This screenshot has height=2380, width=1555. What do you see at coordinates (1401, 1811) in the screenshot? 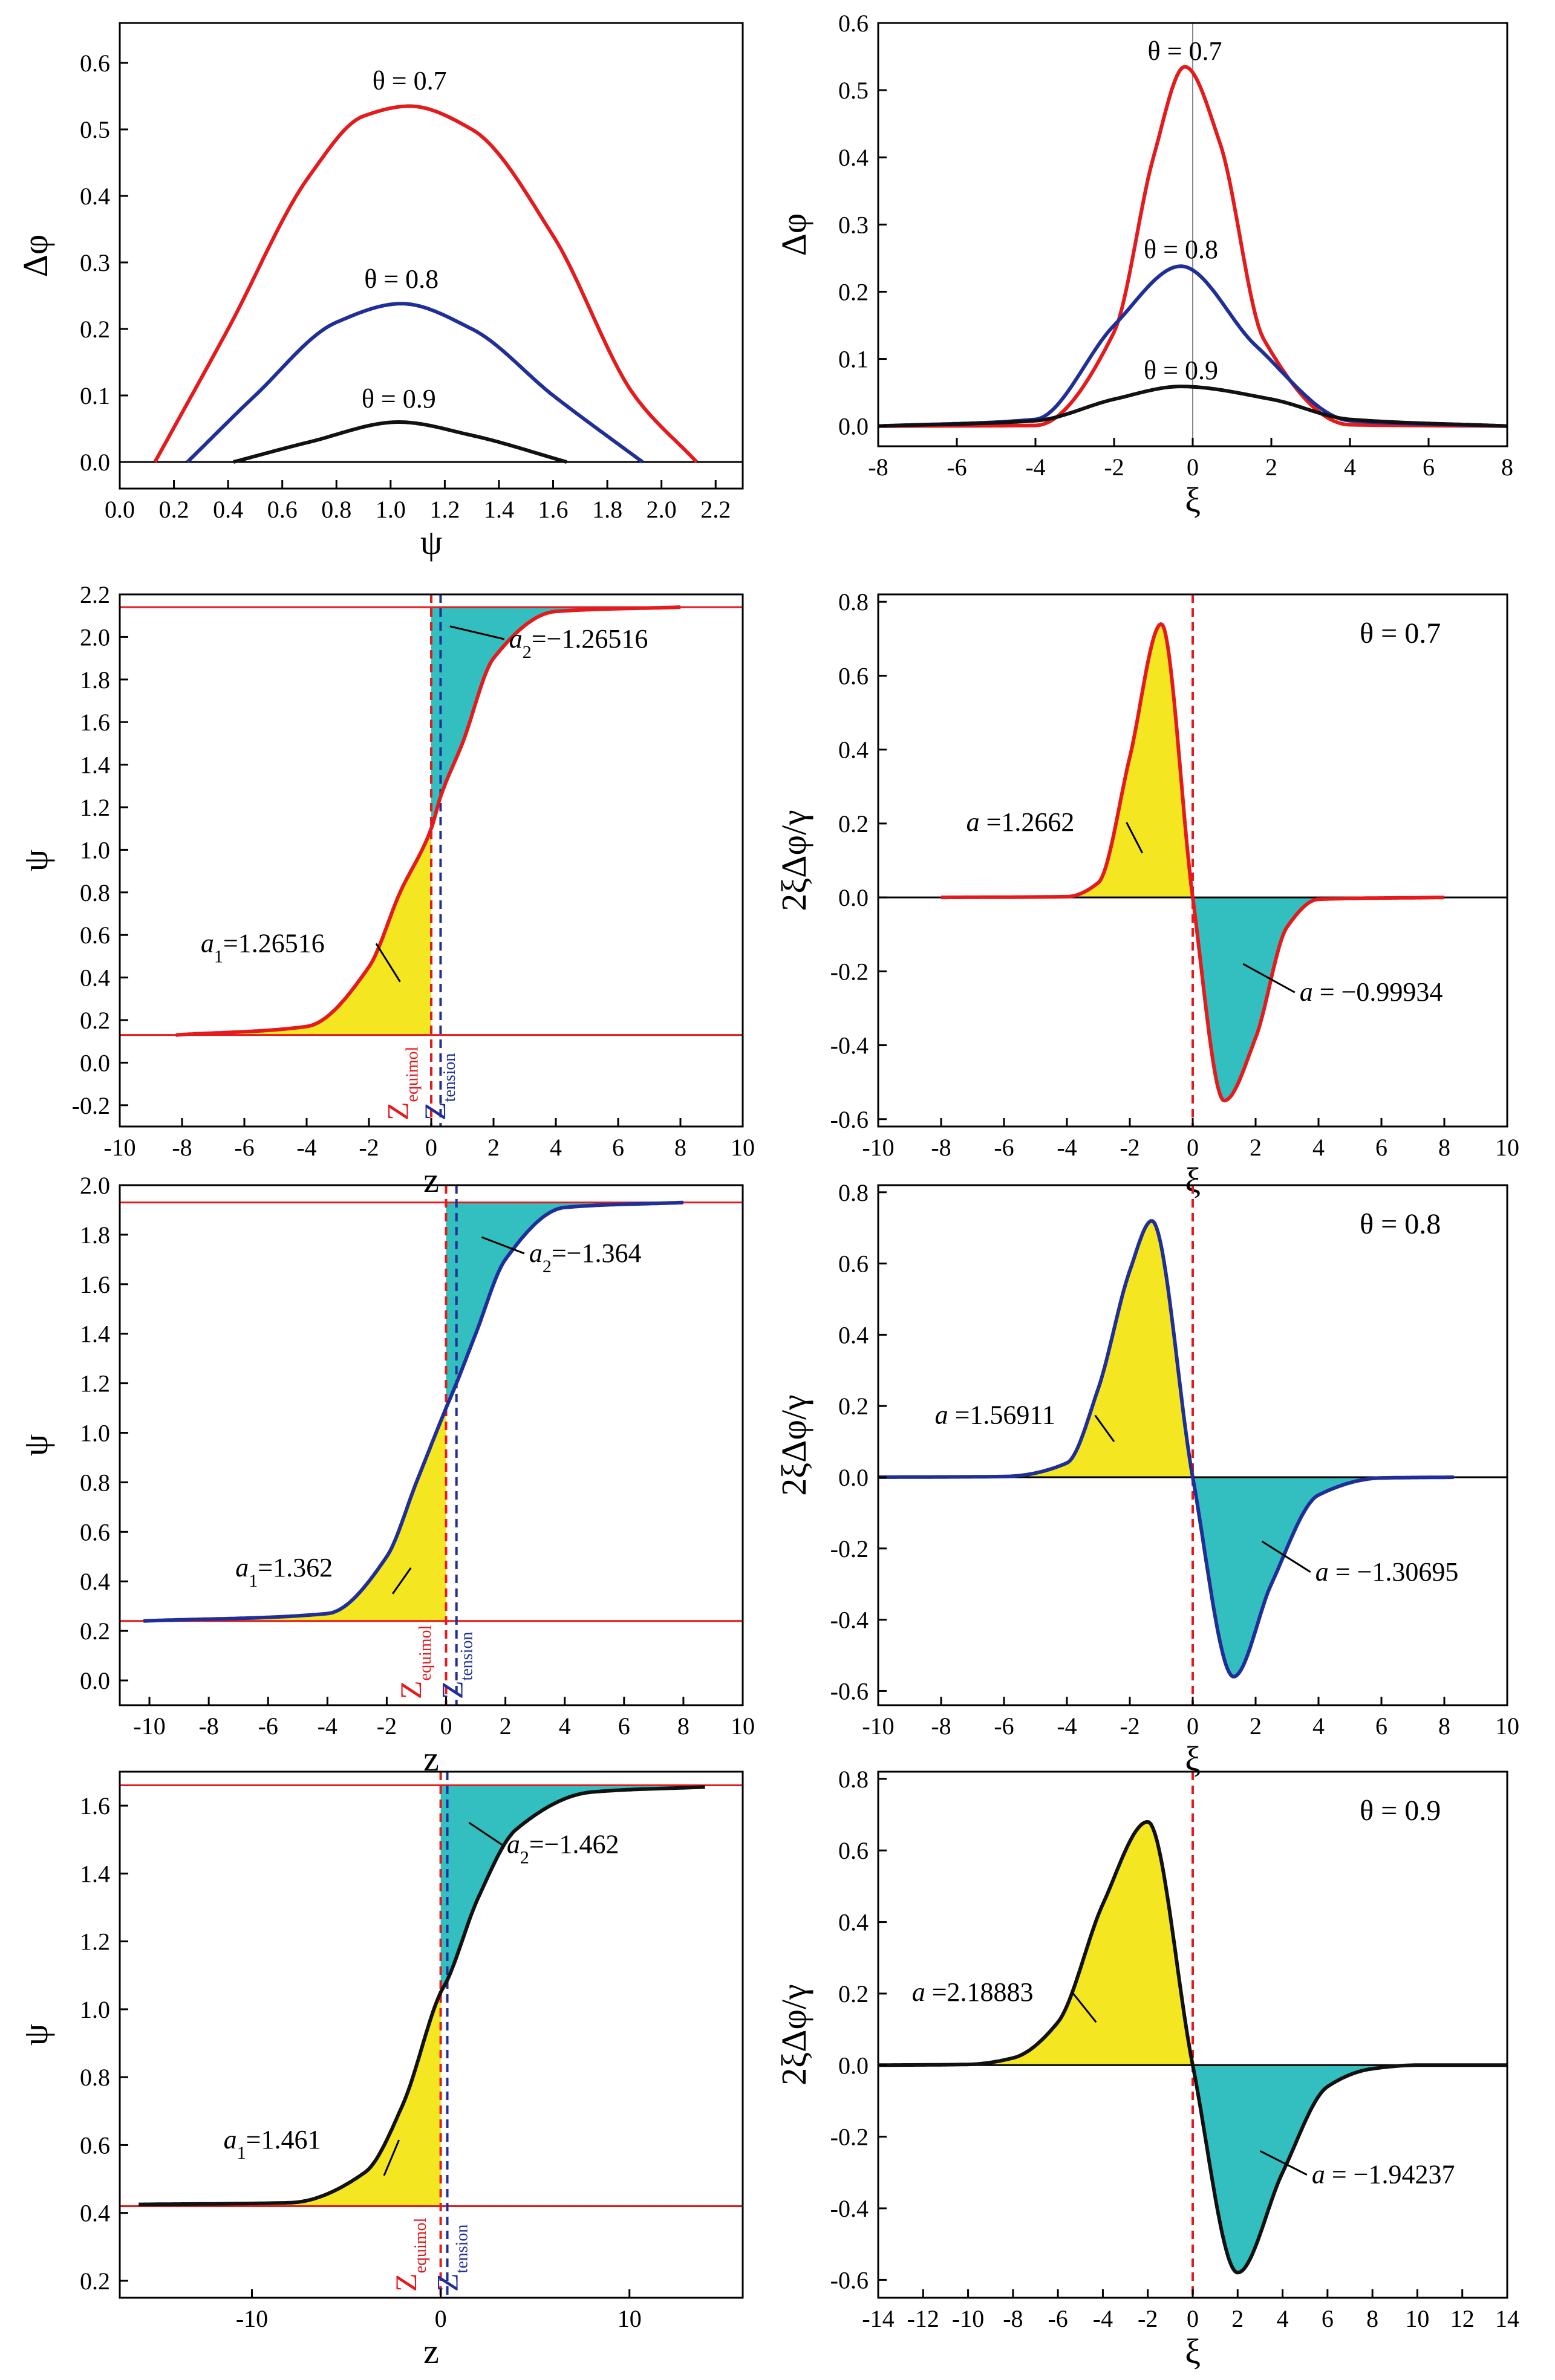
I see `panel-title: θ = 0.9` at bounding box center [1401, 1811].